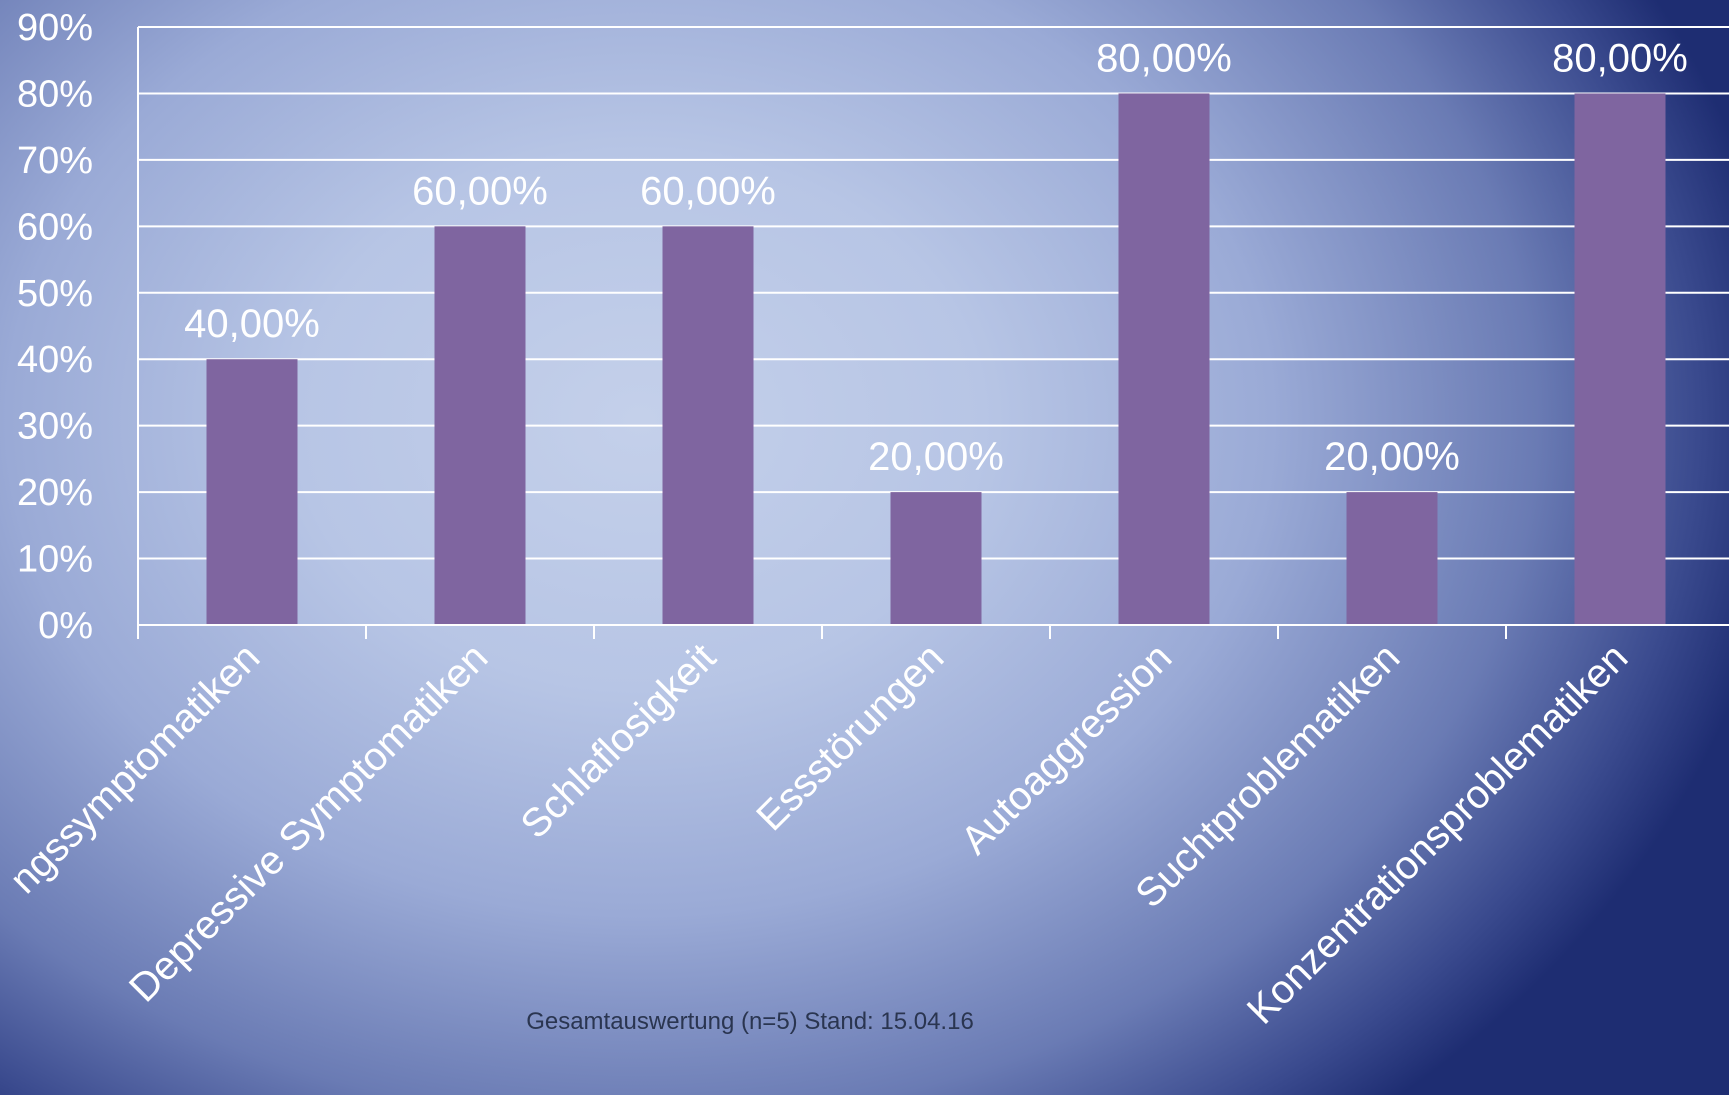 This screenshot has width=1729, height=1095. What do you see at coordinates (55, 161) in the screenshot?
I see `y-tick-label: 70%` at bounding box center [55, 161].